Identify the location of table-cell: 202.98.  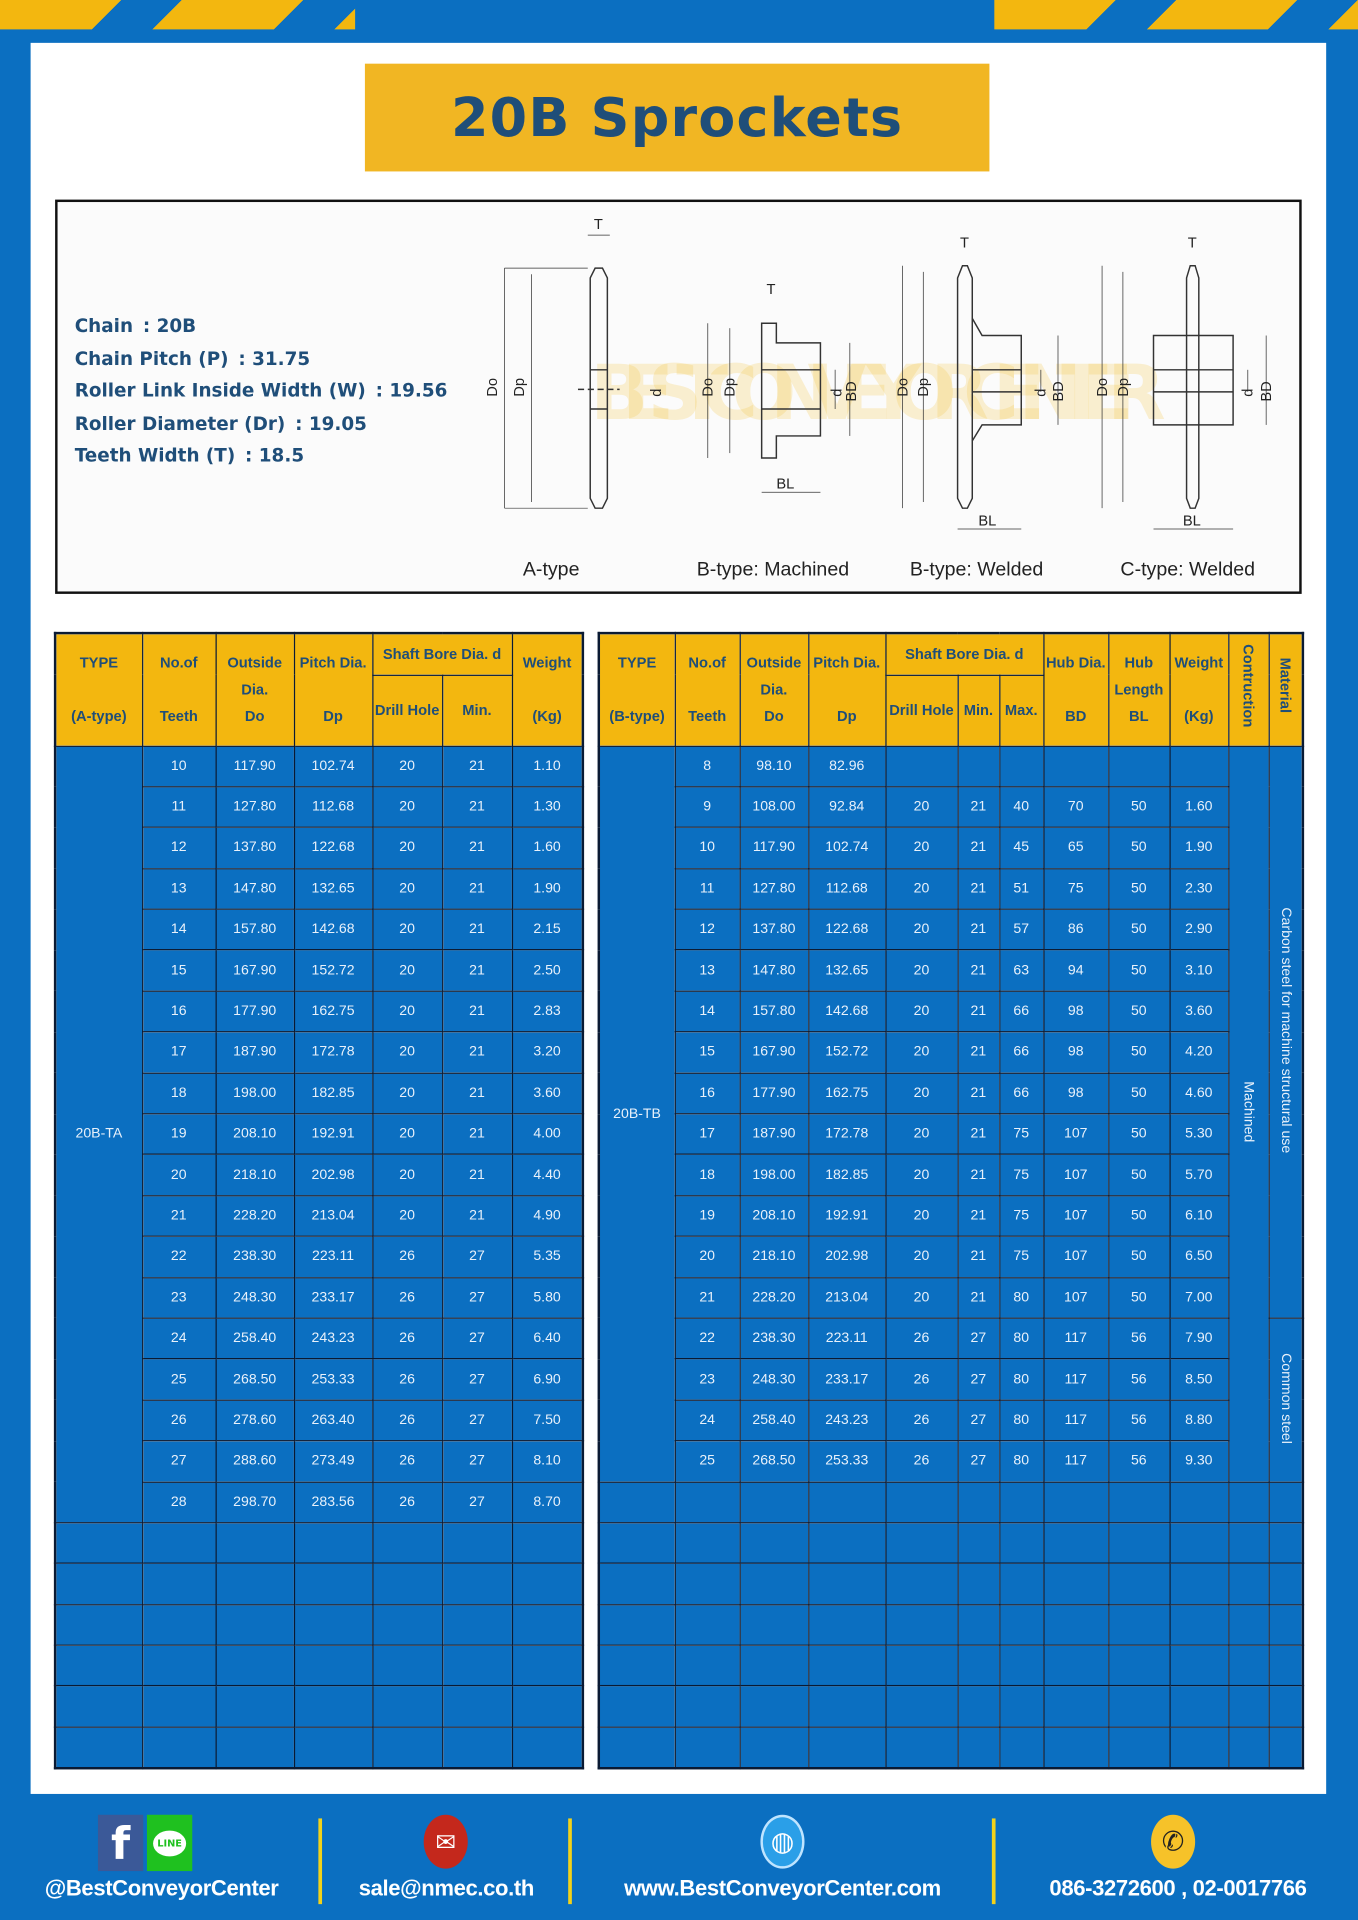
(846, 1256).